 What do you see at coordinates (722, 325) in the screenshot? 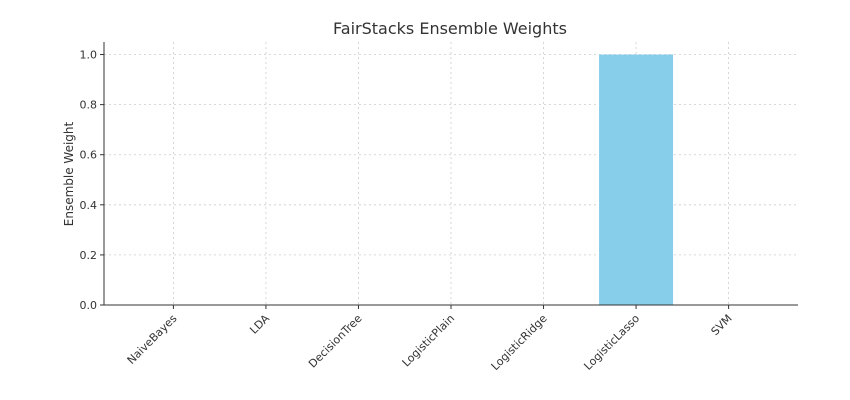
I see `x-tick-label: SVM` at bounding box center [722, 325].